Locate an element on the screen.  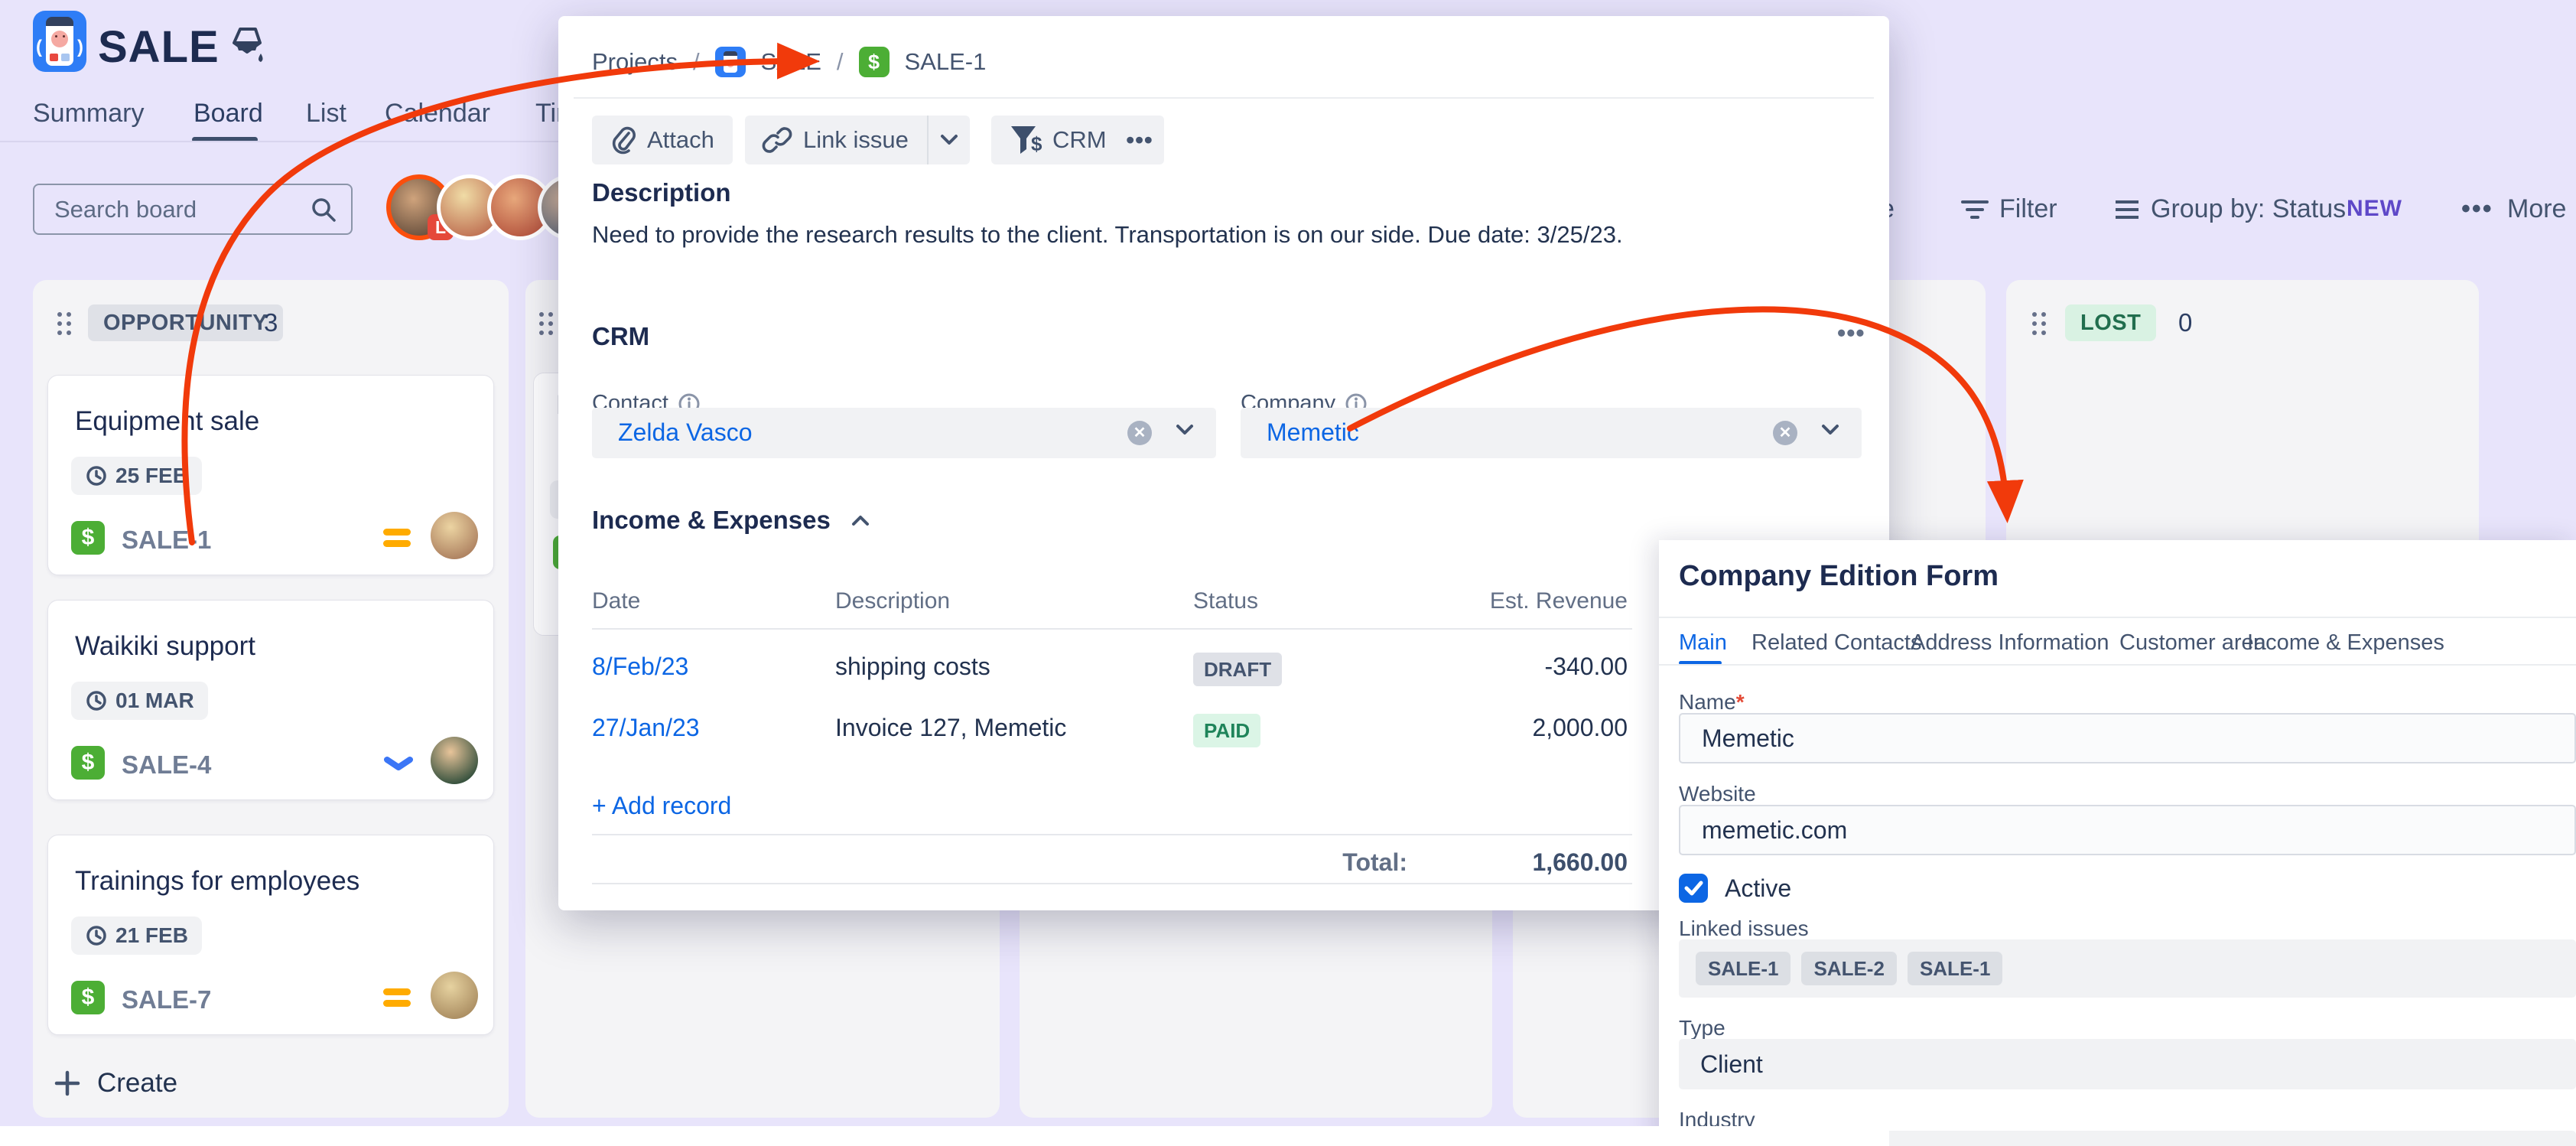
tabs-divider is located at coordinates (279, 141).